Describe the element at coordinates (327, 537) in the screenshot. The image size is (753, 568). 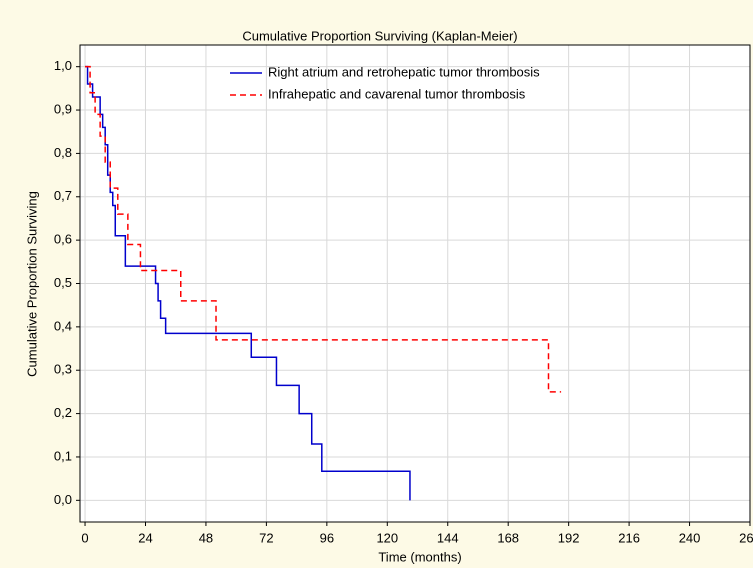
I see `x-tick-label: 96` at that location.